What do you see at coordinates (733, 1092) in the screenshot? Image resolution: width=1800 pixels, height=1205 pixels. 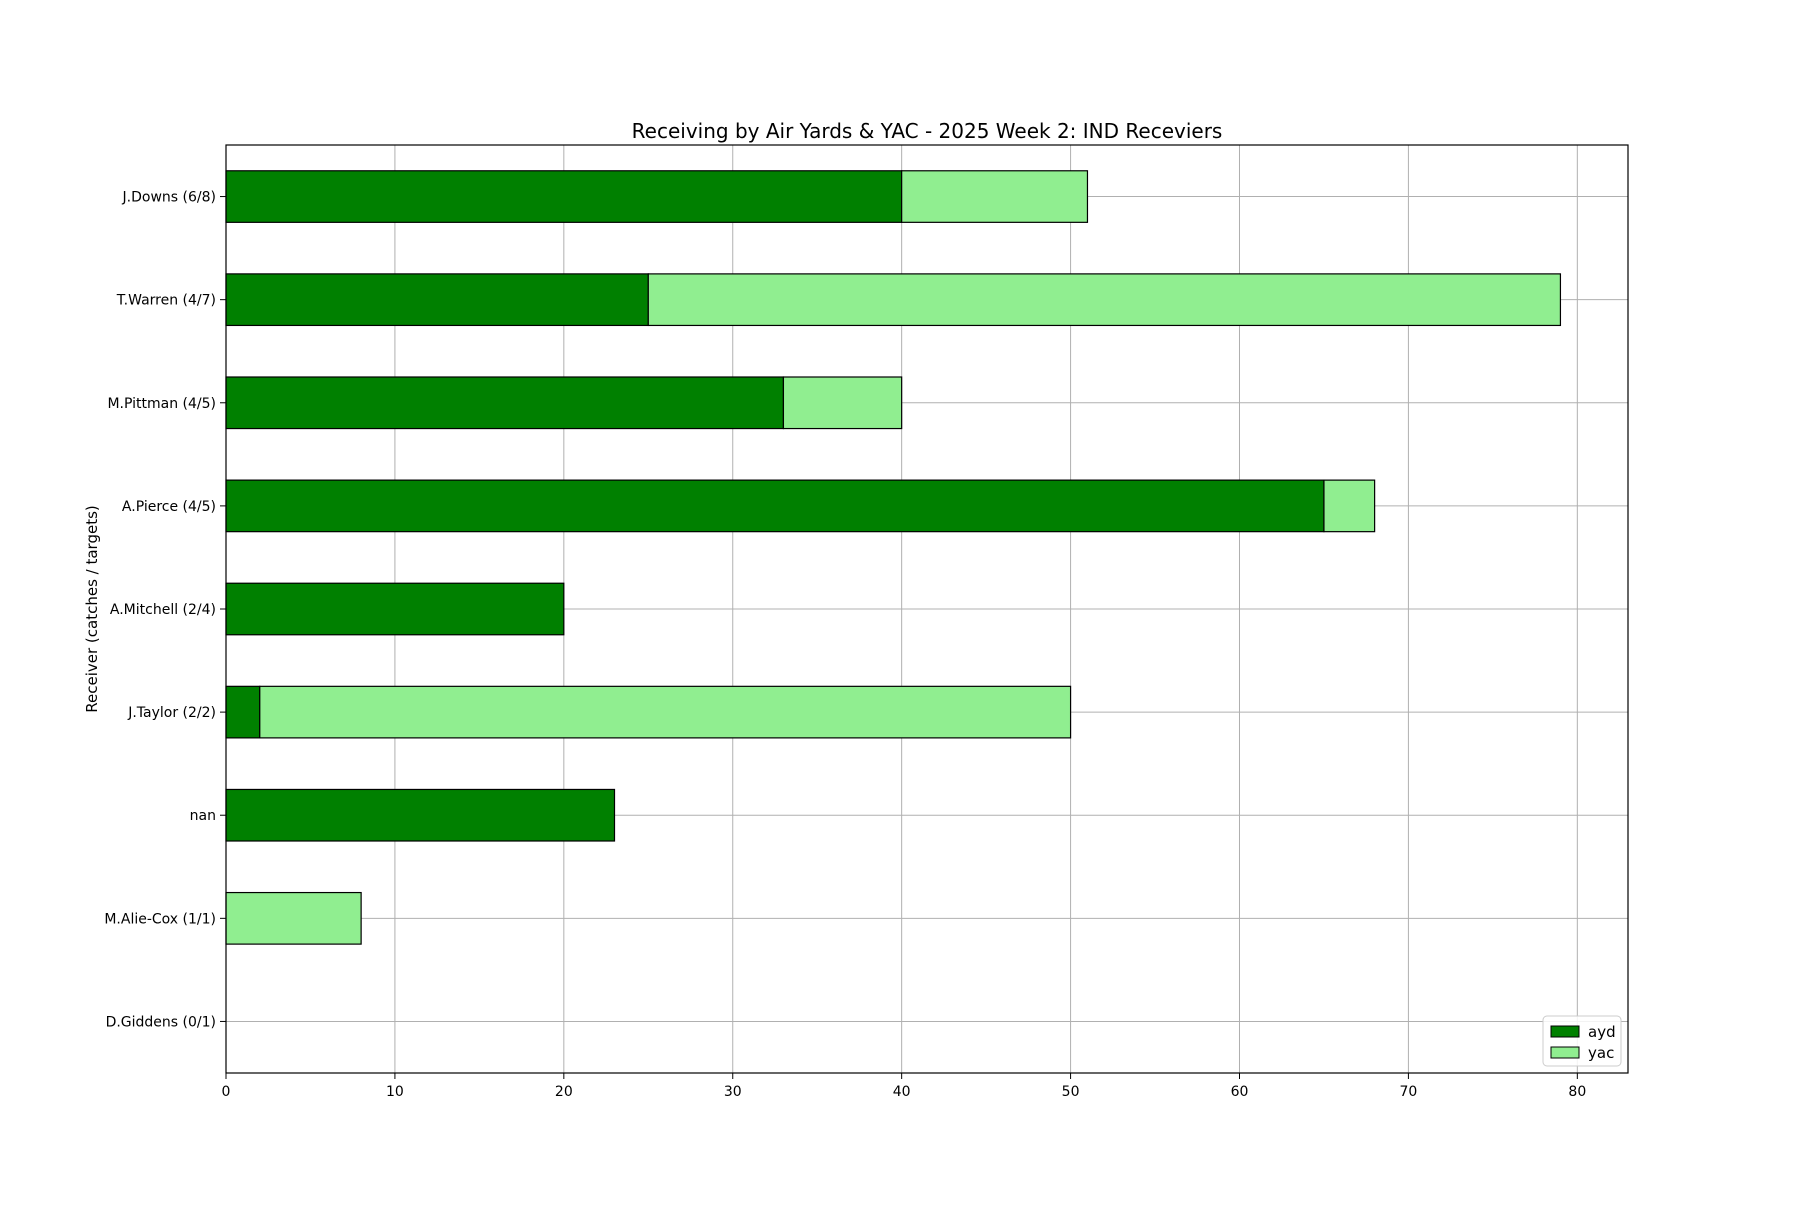 I see `x-tick-label: 30` at bounding box center [733, 1092].